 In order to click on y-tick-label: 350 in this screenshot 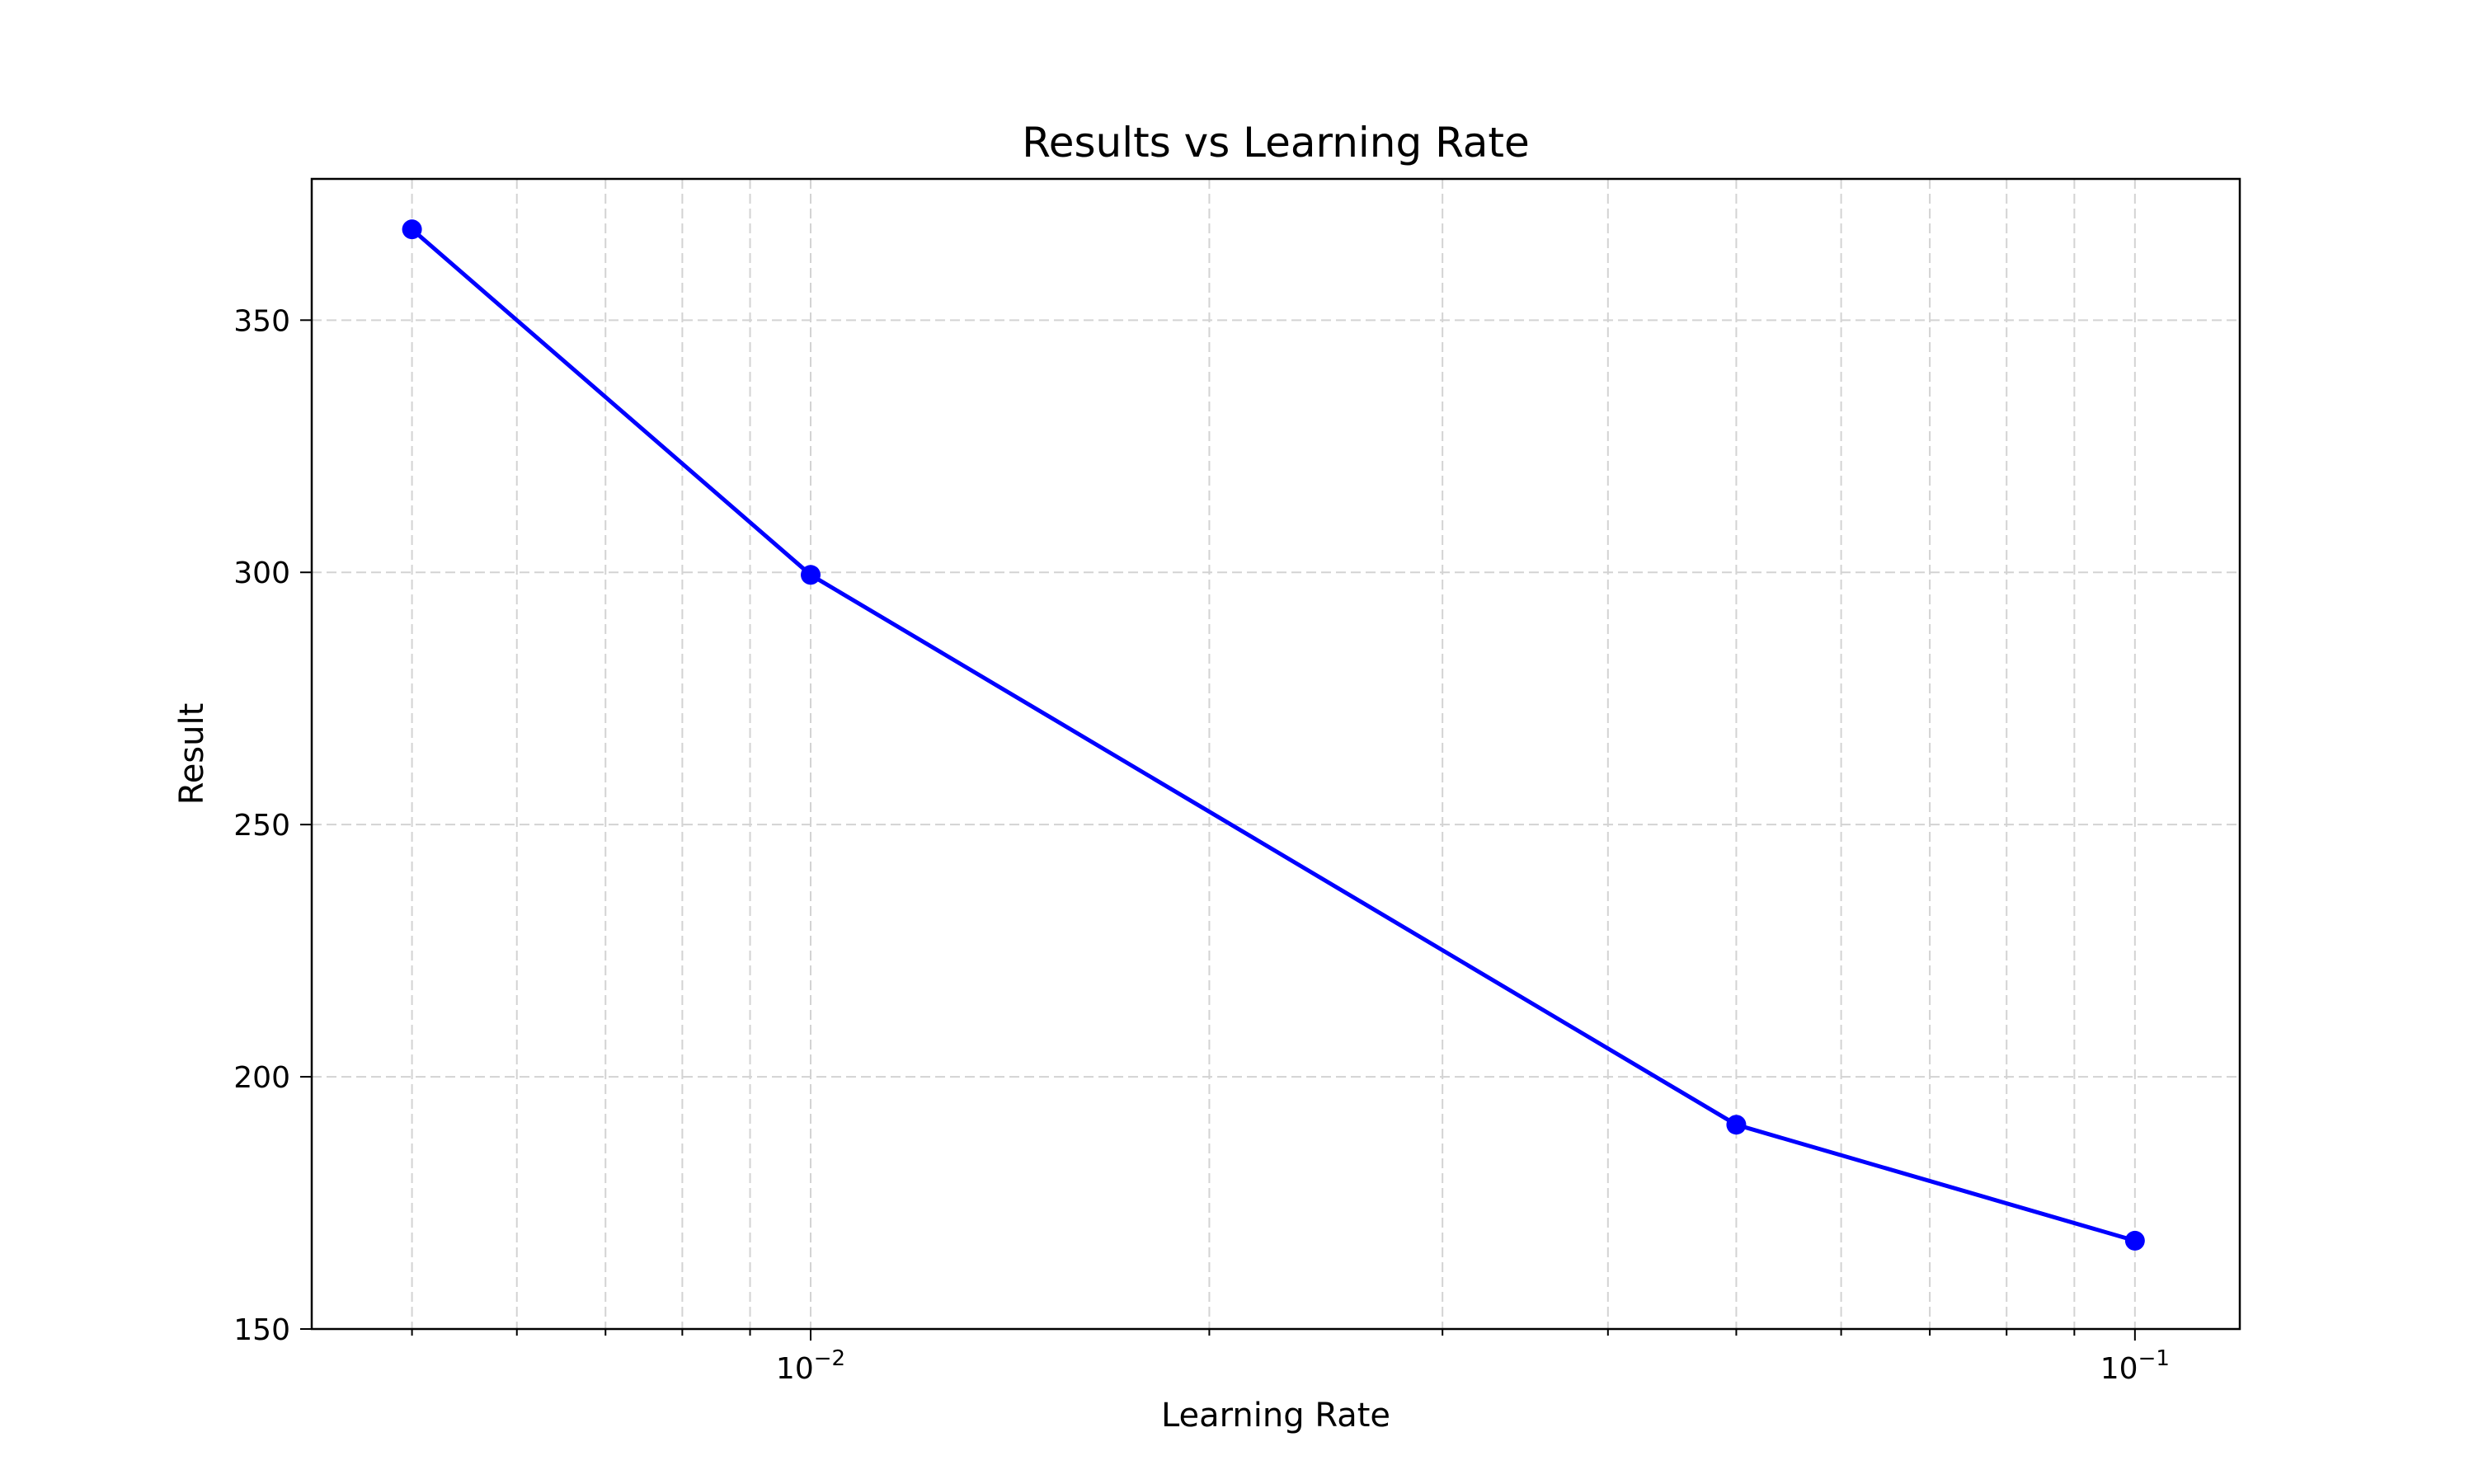, I will do `click(261, 321)`.